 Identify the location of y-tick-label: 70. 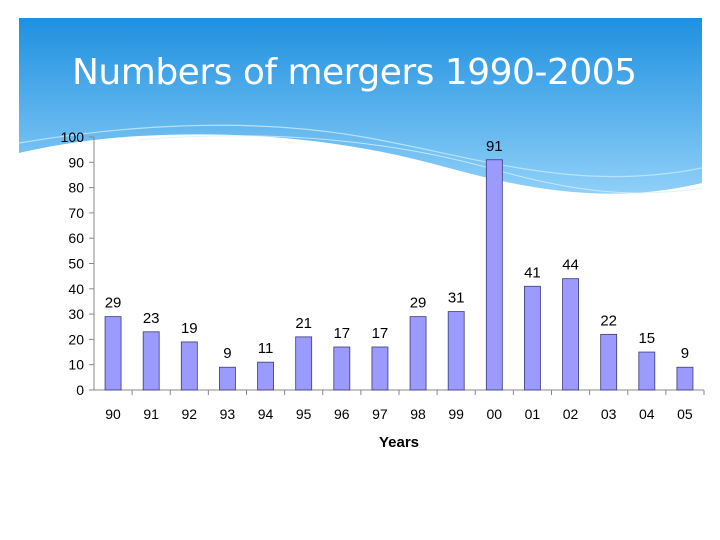
(76, 213).